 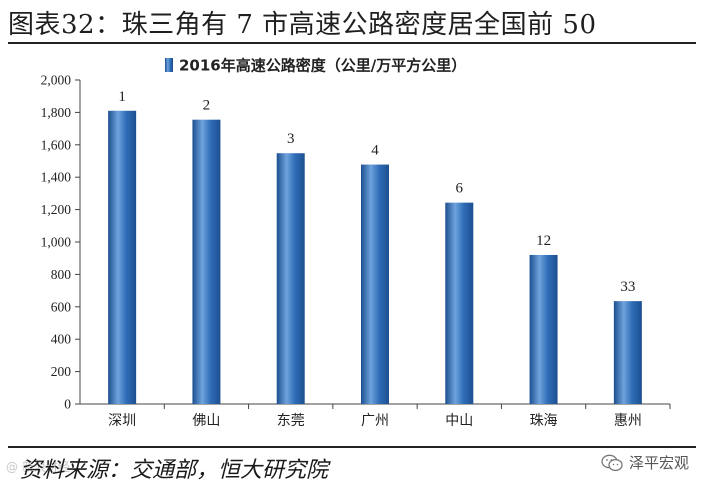 What do you see at coordinates (61, 306) in the screenshot?
I see `y-tick-label: 600` at bounding box center [61, 306].